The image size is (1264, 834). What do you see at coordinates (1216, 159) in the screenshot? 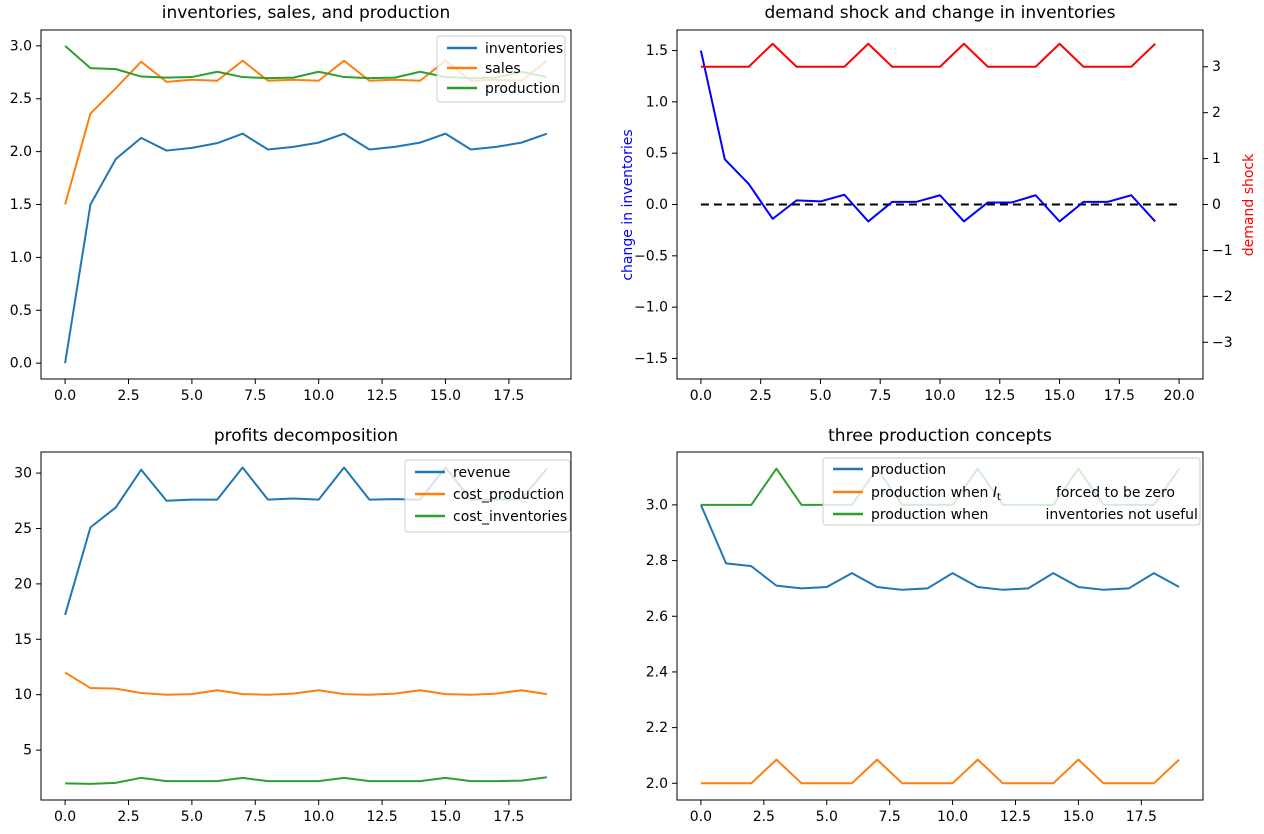
I see `svg-text: 1` at bounding box center [1216, 159].